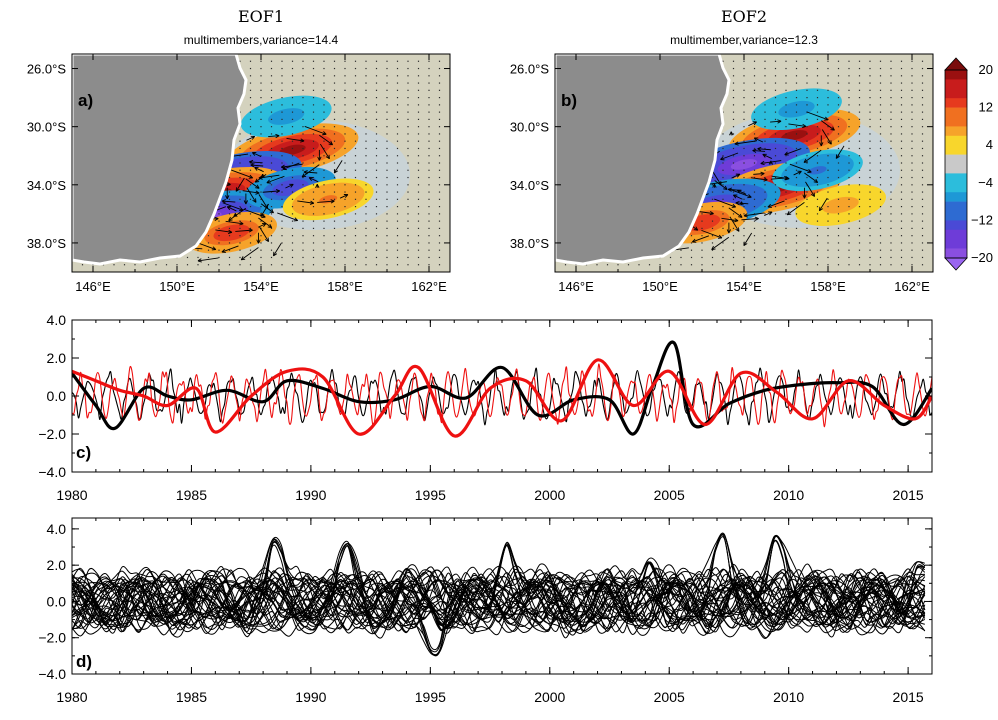 The height and width of the screenshot is (720, 998). What do you see at coordinates (989, 144) in the screenshot?
I see `colorbar-label: 4` at bounding box center [989, 144].